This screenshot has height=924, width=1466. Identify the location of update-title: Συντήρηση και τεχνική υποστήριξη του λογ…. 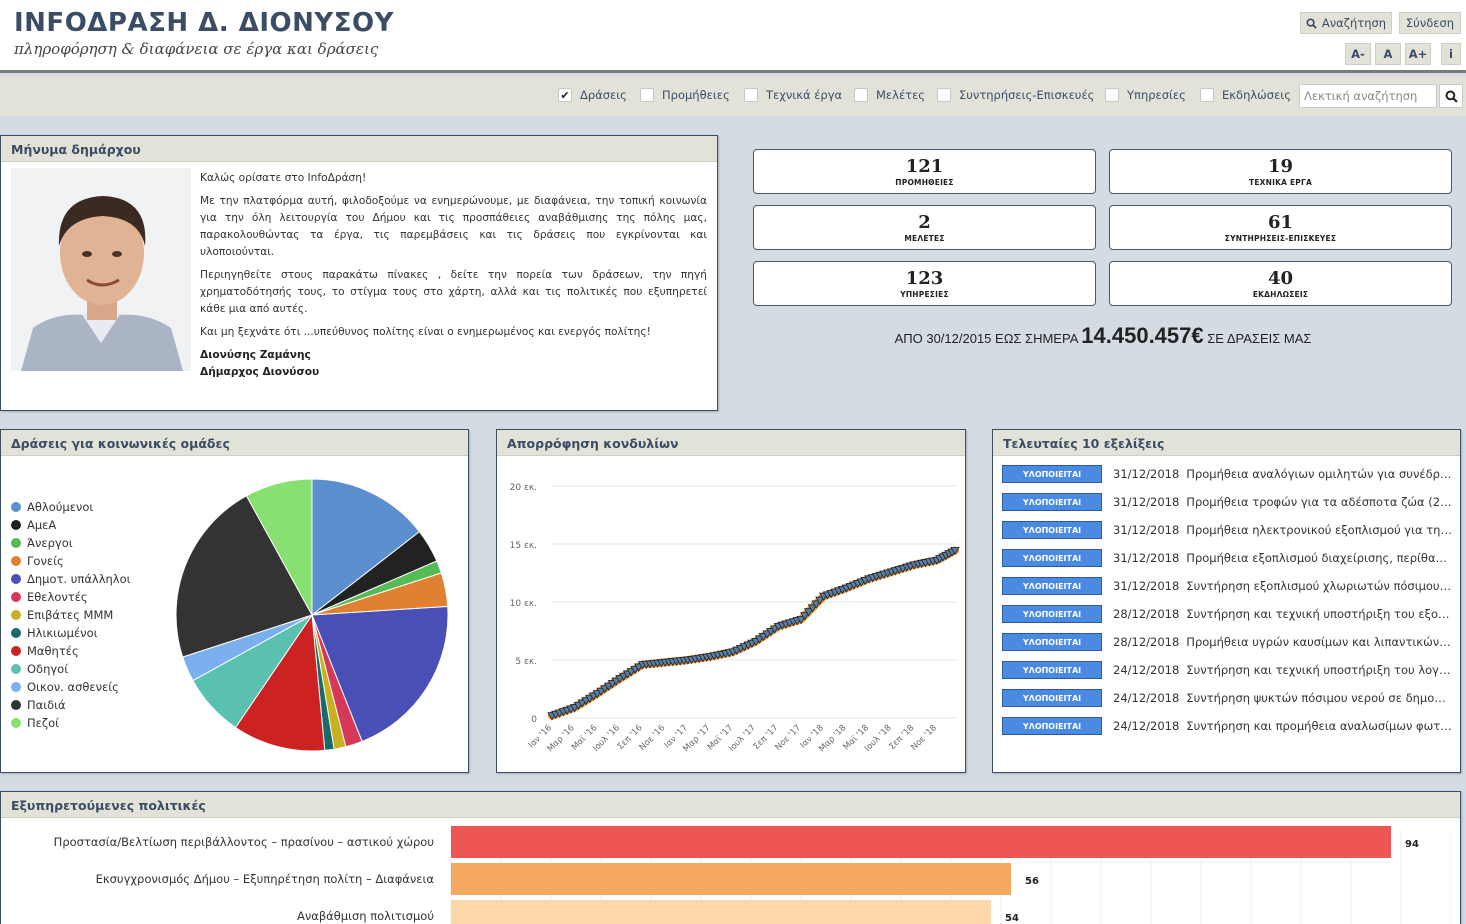
(1319, 670).